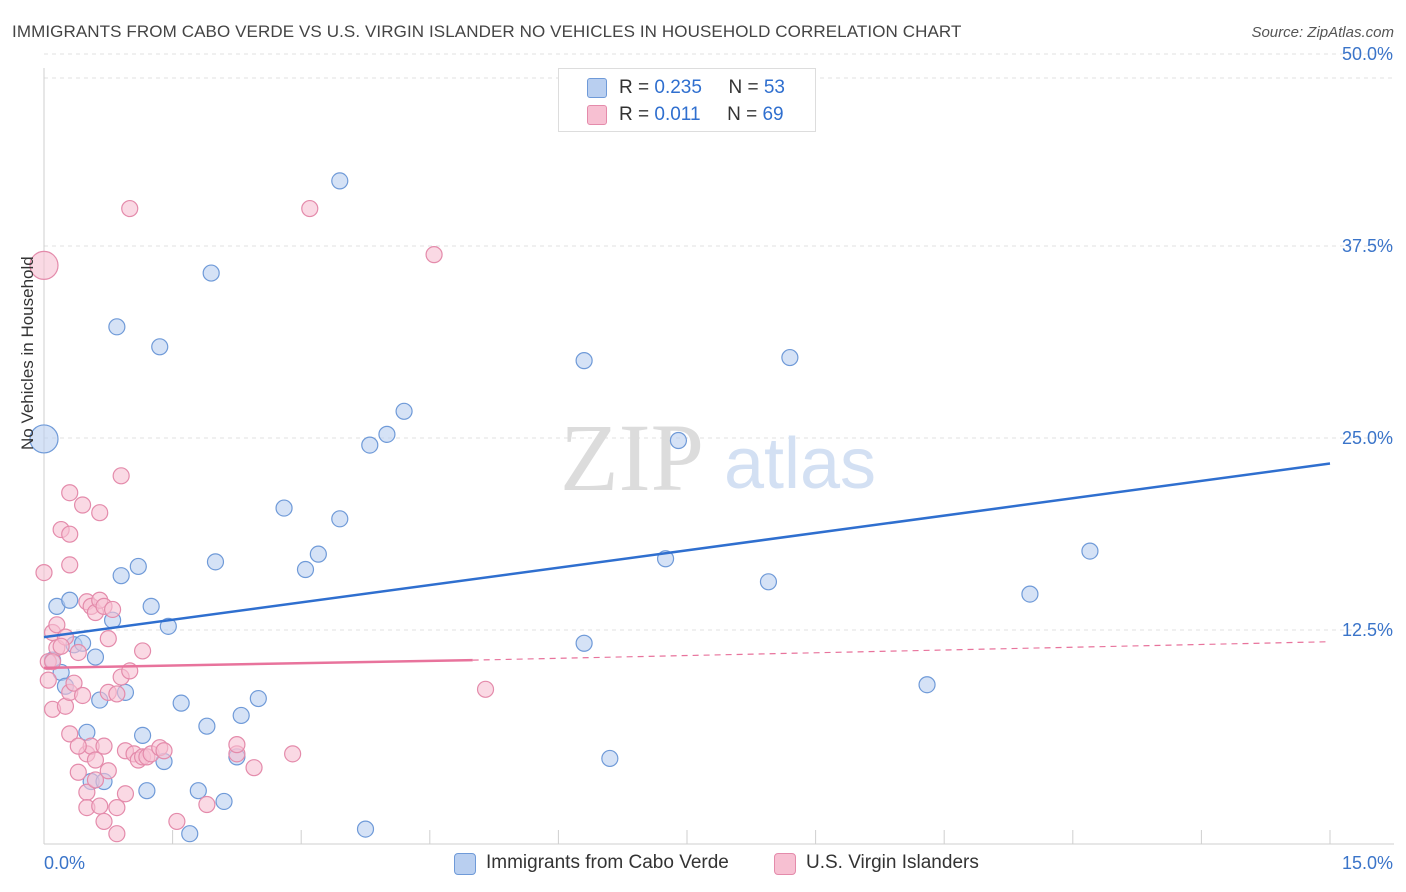 This screenshot has width=1406, height=892. I want to click on r-value: 0.235, so click(678, 87).